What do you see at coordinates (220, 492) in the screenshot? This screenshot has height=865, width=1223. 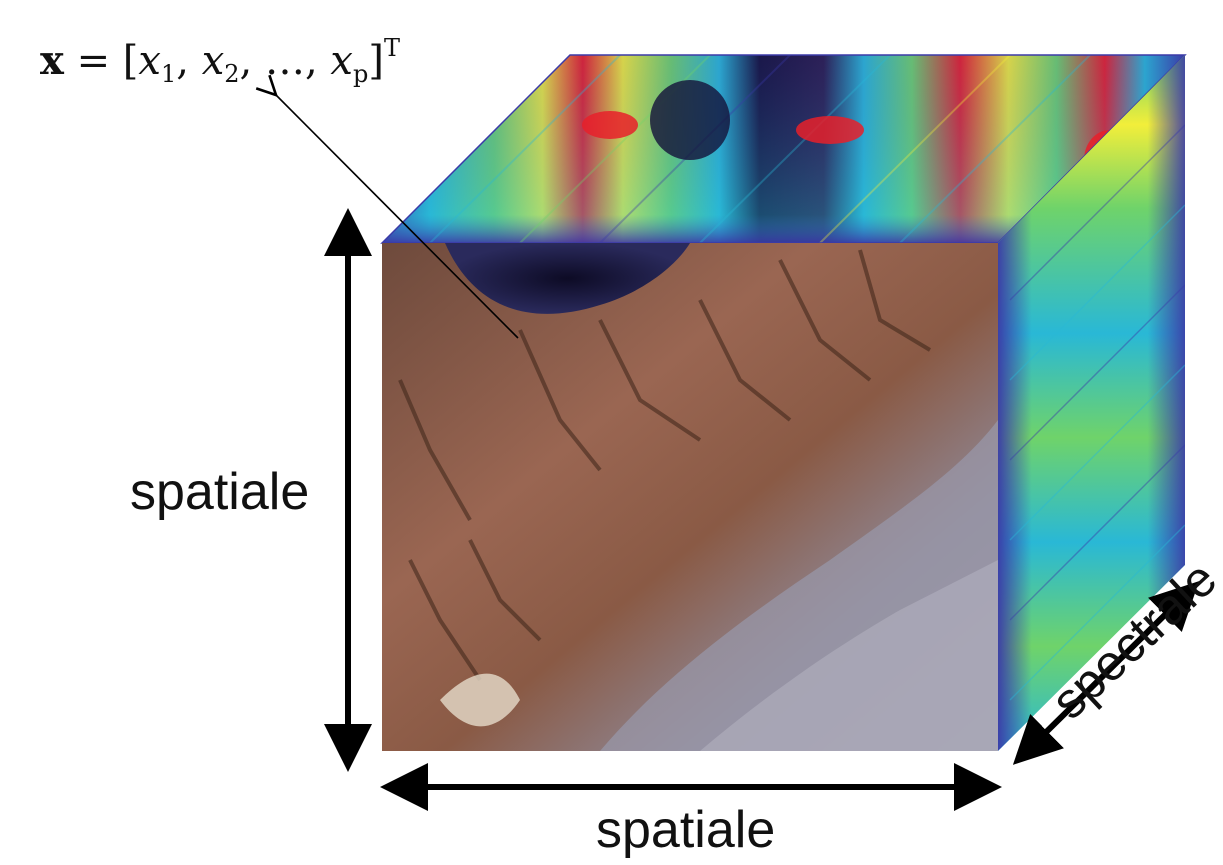 I see `spatial-vertical-label: spatiale` at bounding box center [220, 492].